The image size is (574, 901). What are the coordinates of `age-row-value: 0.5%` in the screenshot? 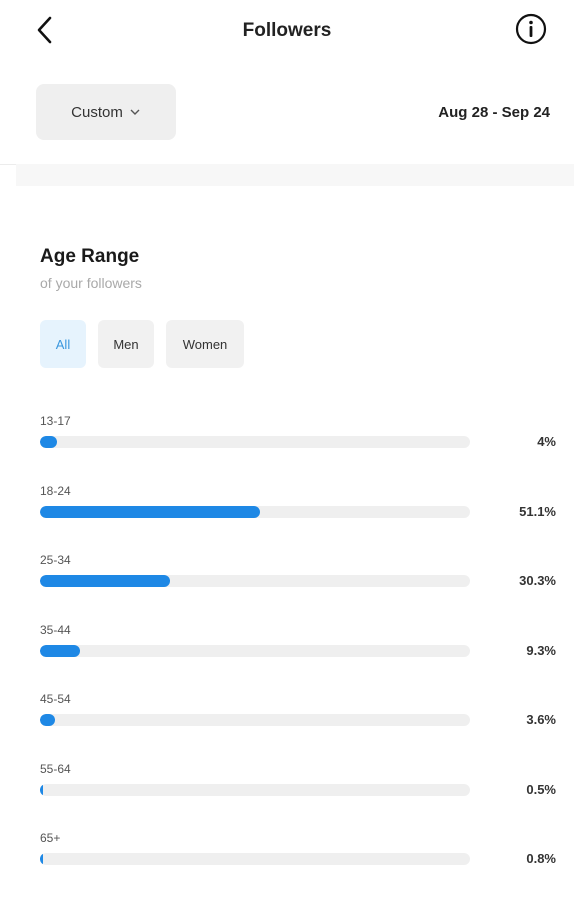 It's located at (541, 789).